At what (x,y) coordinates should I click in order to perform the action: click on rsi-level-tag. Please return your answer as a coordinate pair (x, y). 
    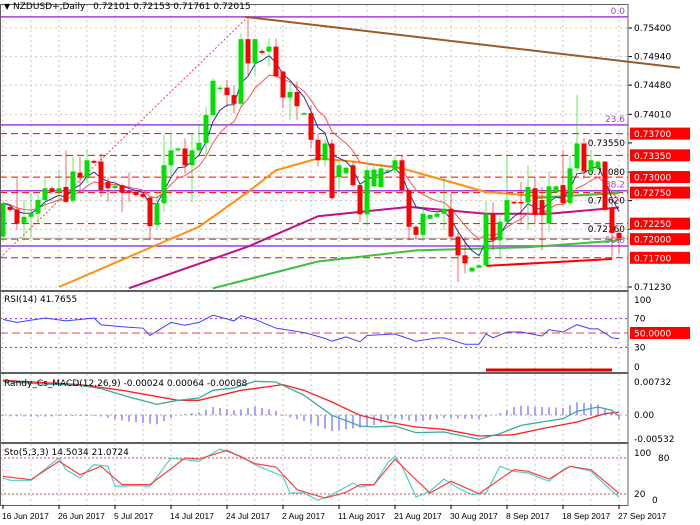
    Looking at the image, I should click on (660, 333).